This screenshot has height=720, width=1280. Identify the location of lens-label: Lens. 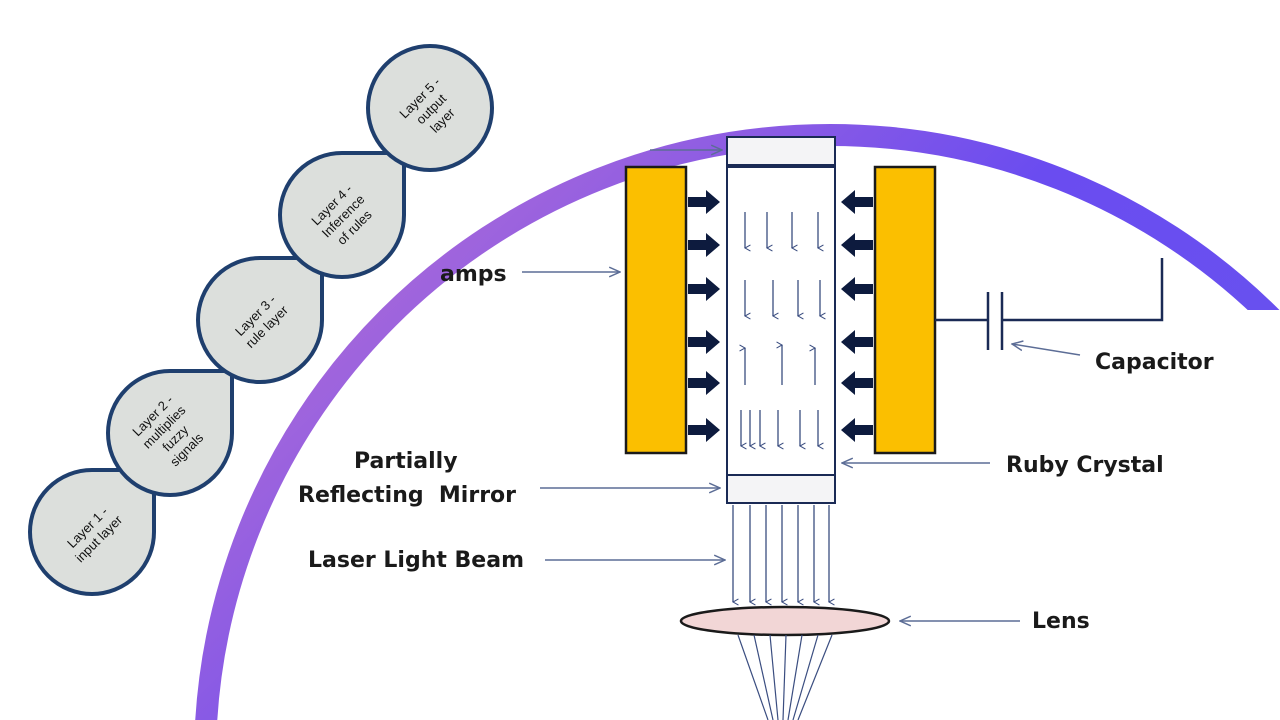
(1061, 621).